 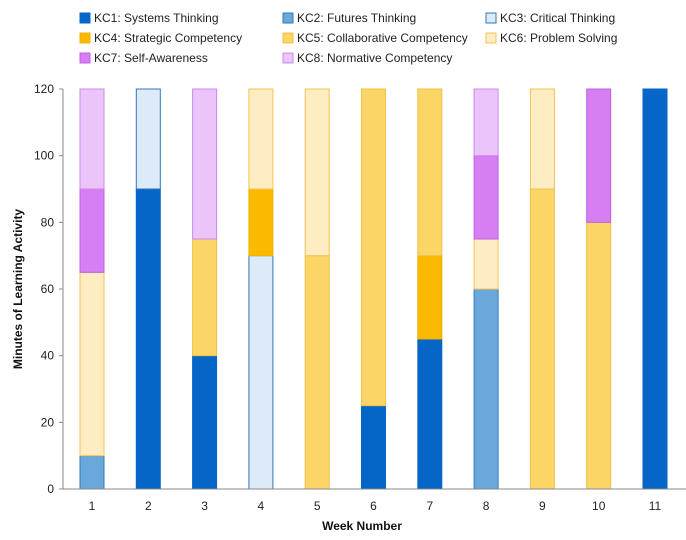 I want to click on x-tick-label: 1, so click(x=92, y=506).